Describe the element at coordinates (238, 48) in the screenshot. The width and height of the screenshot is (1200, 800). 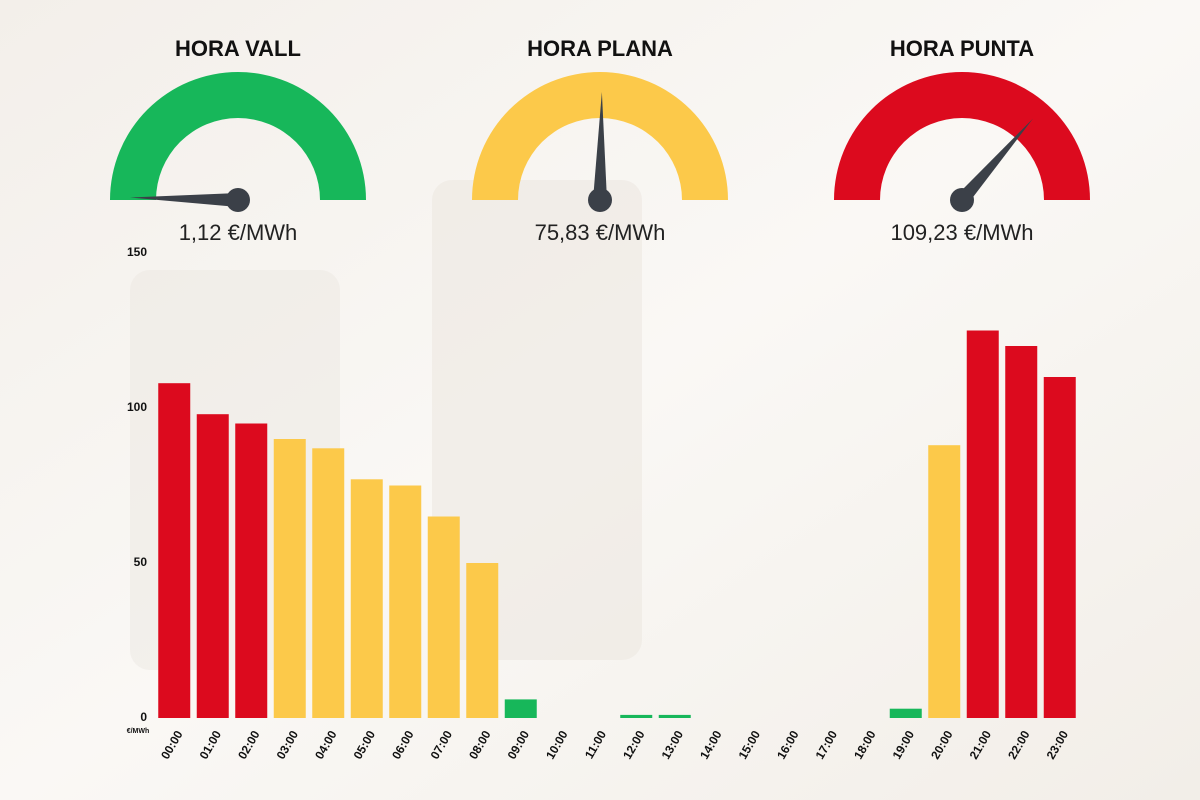
I see `gauge-title: HORA VALL` at that location.